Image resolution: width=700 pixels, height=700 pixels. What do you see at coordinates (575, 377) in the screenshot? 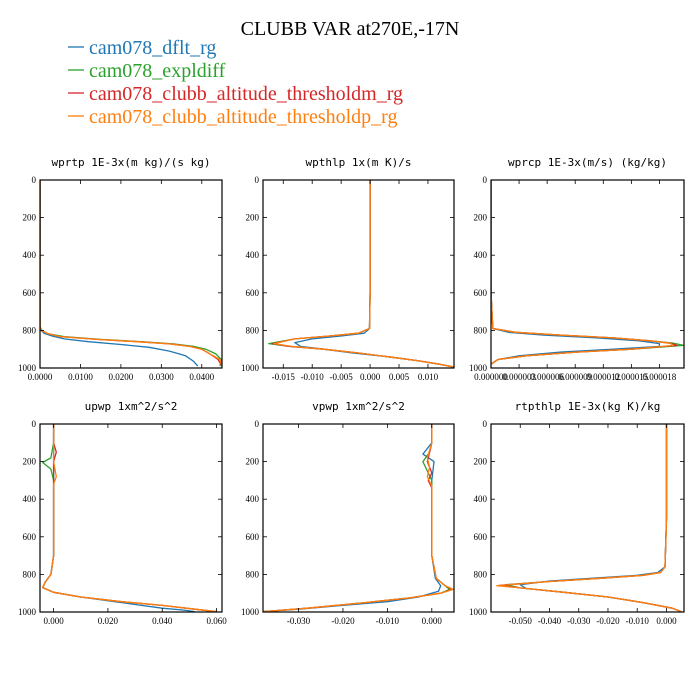
I see `x-tick-label: 0.000009` at bounding box center [575, 377].